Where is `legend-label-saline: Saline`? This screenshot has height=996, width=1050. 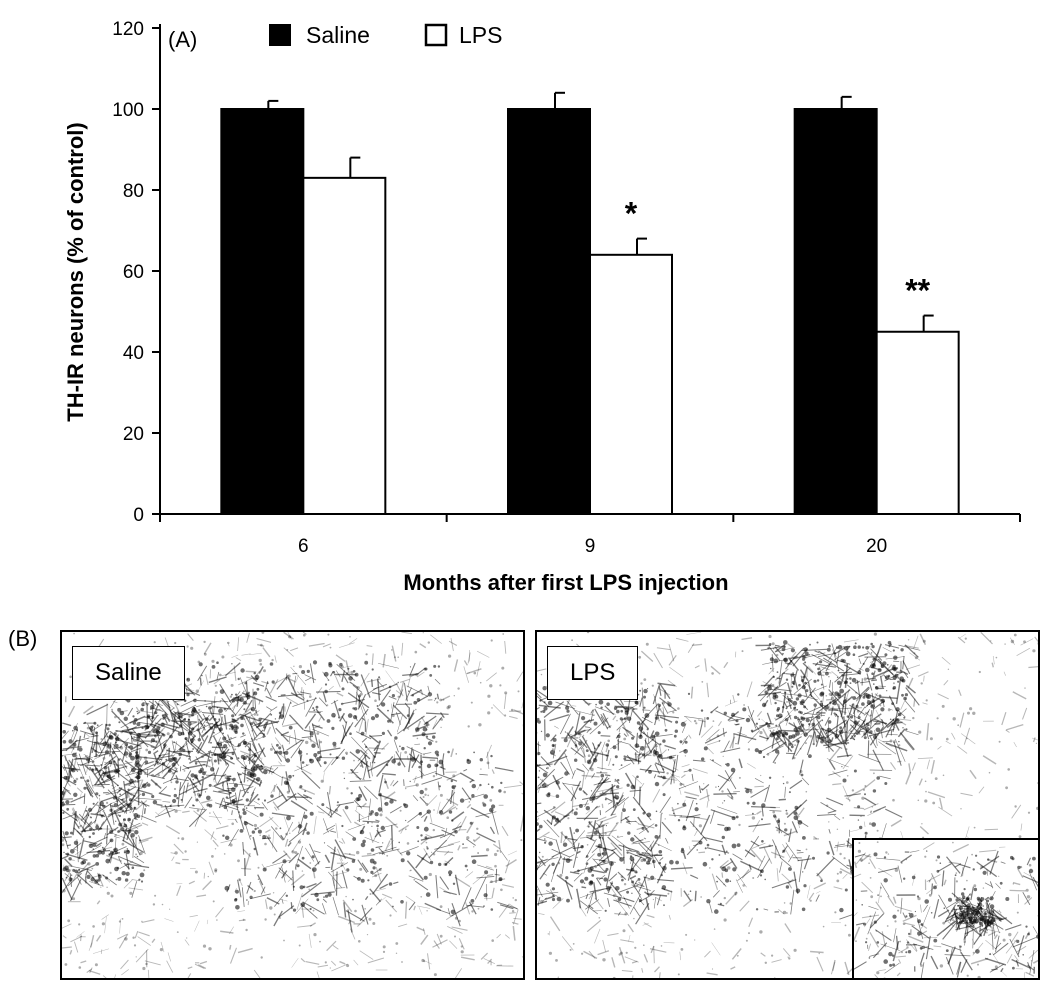 legend-label-saline: Saline is located at coordinates (338, 35).